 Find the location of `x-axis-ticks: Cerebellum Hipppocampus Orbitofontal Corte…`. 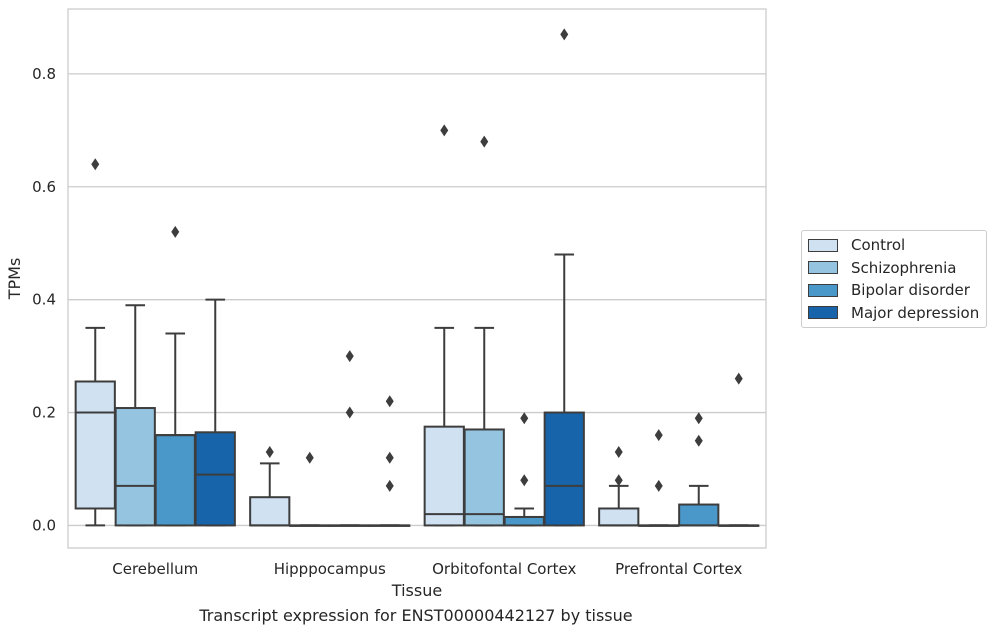

x-axis-ticks: Cerebellum Hipppocampus Orbitofontal Corte… is located at coordinates (427, 569).